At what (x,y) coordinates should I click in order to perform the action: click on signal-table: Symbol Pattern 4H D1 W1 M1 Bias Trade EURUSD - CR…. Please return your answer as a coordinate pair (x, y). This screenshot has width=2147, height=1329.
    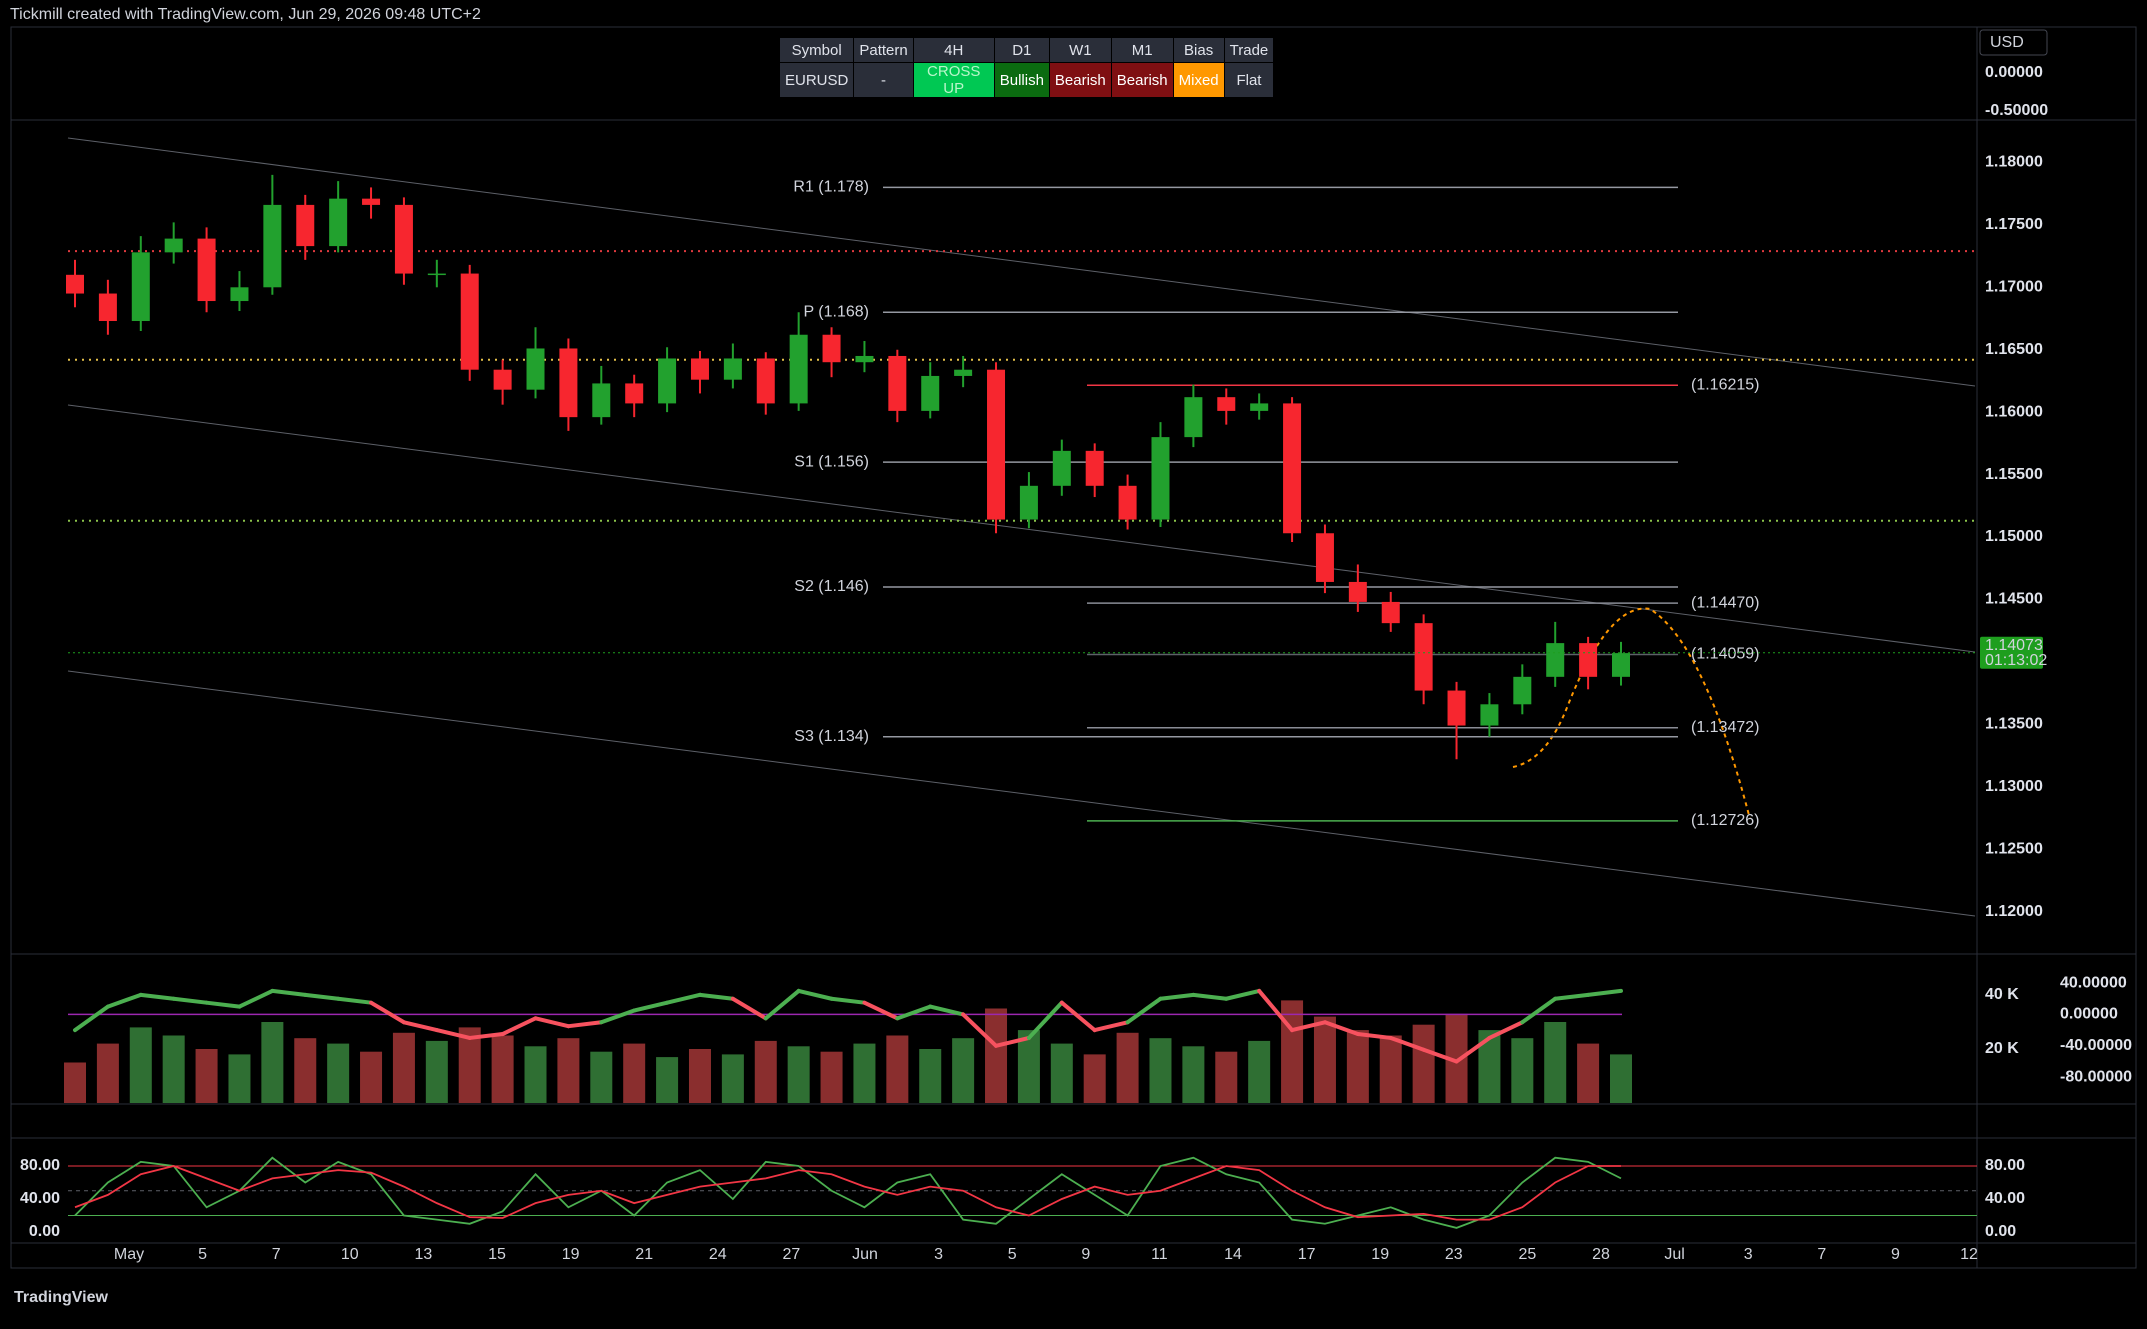
    Looking at the image, I should click on (1026, 67).